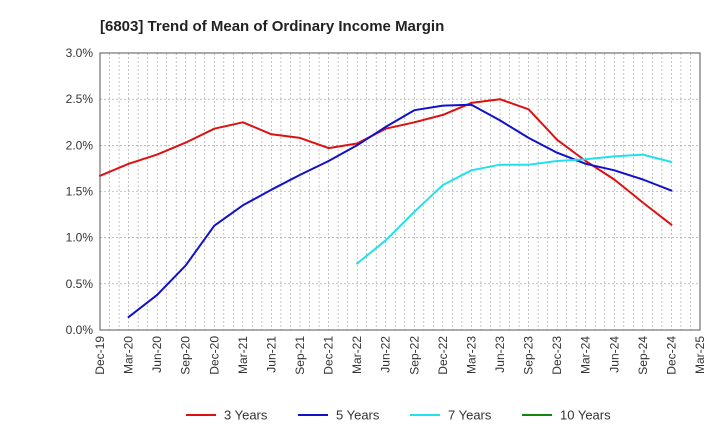  What do you see at coordinates (186, 355) in the screenshot?
I see `x-tick-label: Sep-20` at bounding box center [186, 355].